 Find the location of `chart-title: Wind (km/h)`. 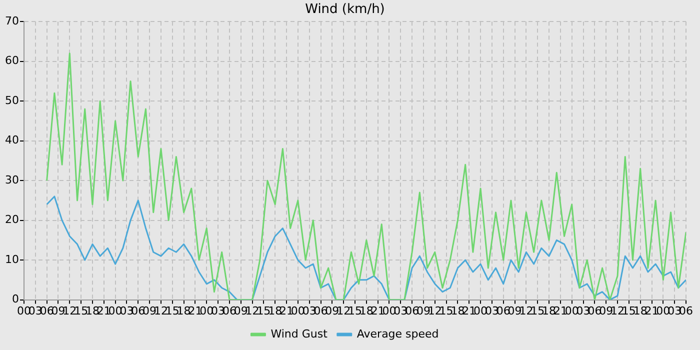

chart-title: Wind (km/h) is located at coordinates (345, 10).